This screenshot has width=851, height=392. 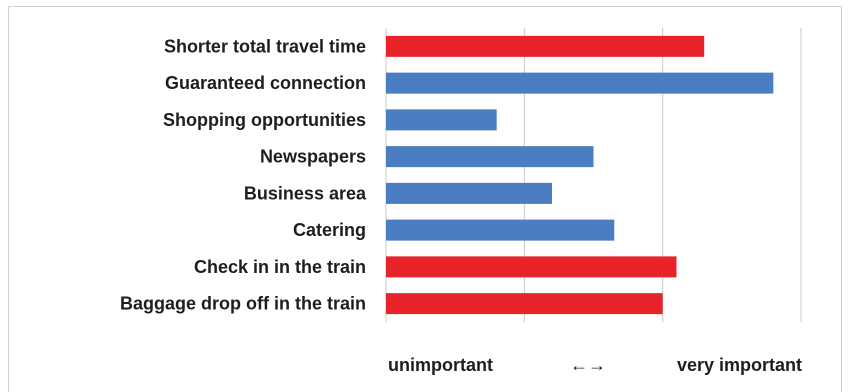 I want to click on category-label: Check in in the train, so click(x=280, y=267).